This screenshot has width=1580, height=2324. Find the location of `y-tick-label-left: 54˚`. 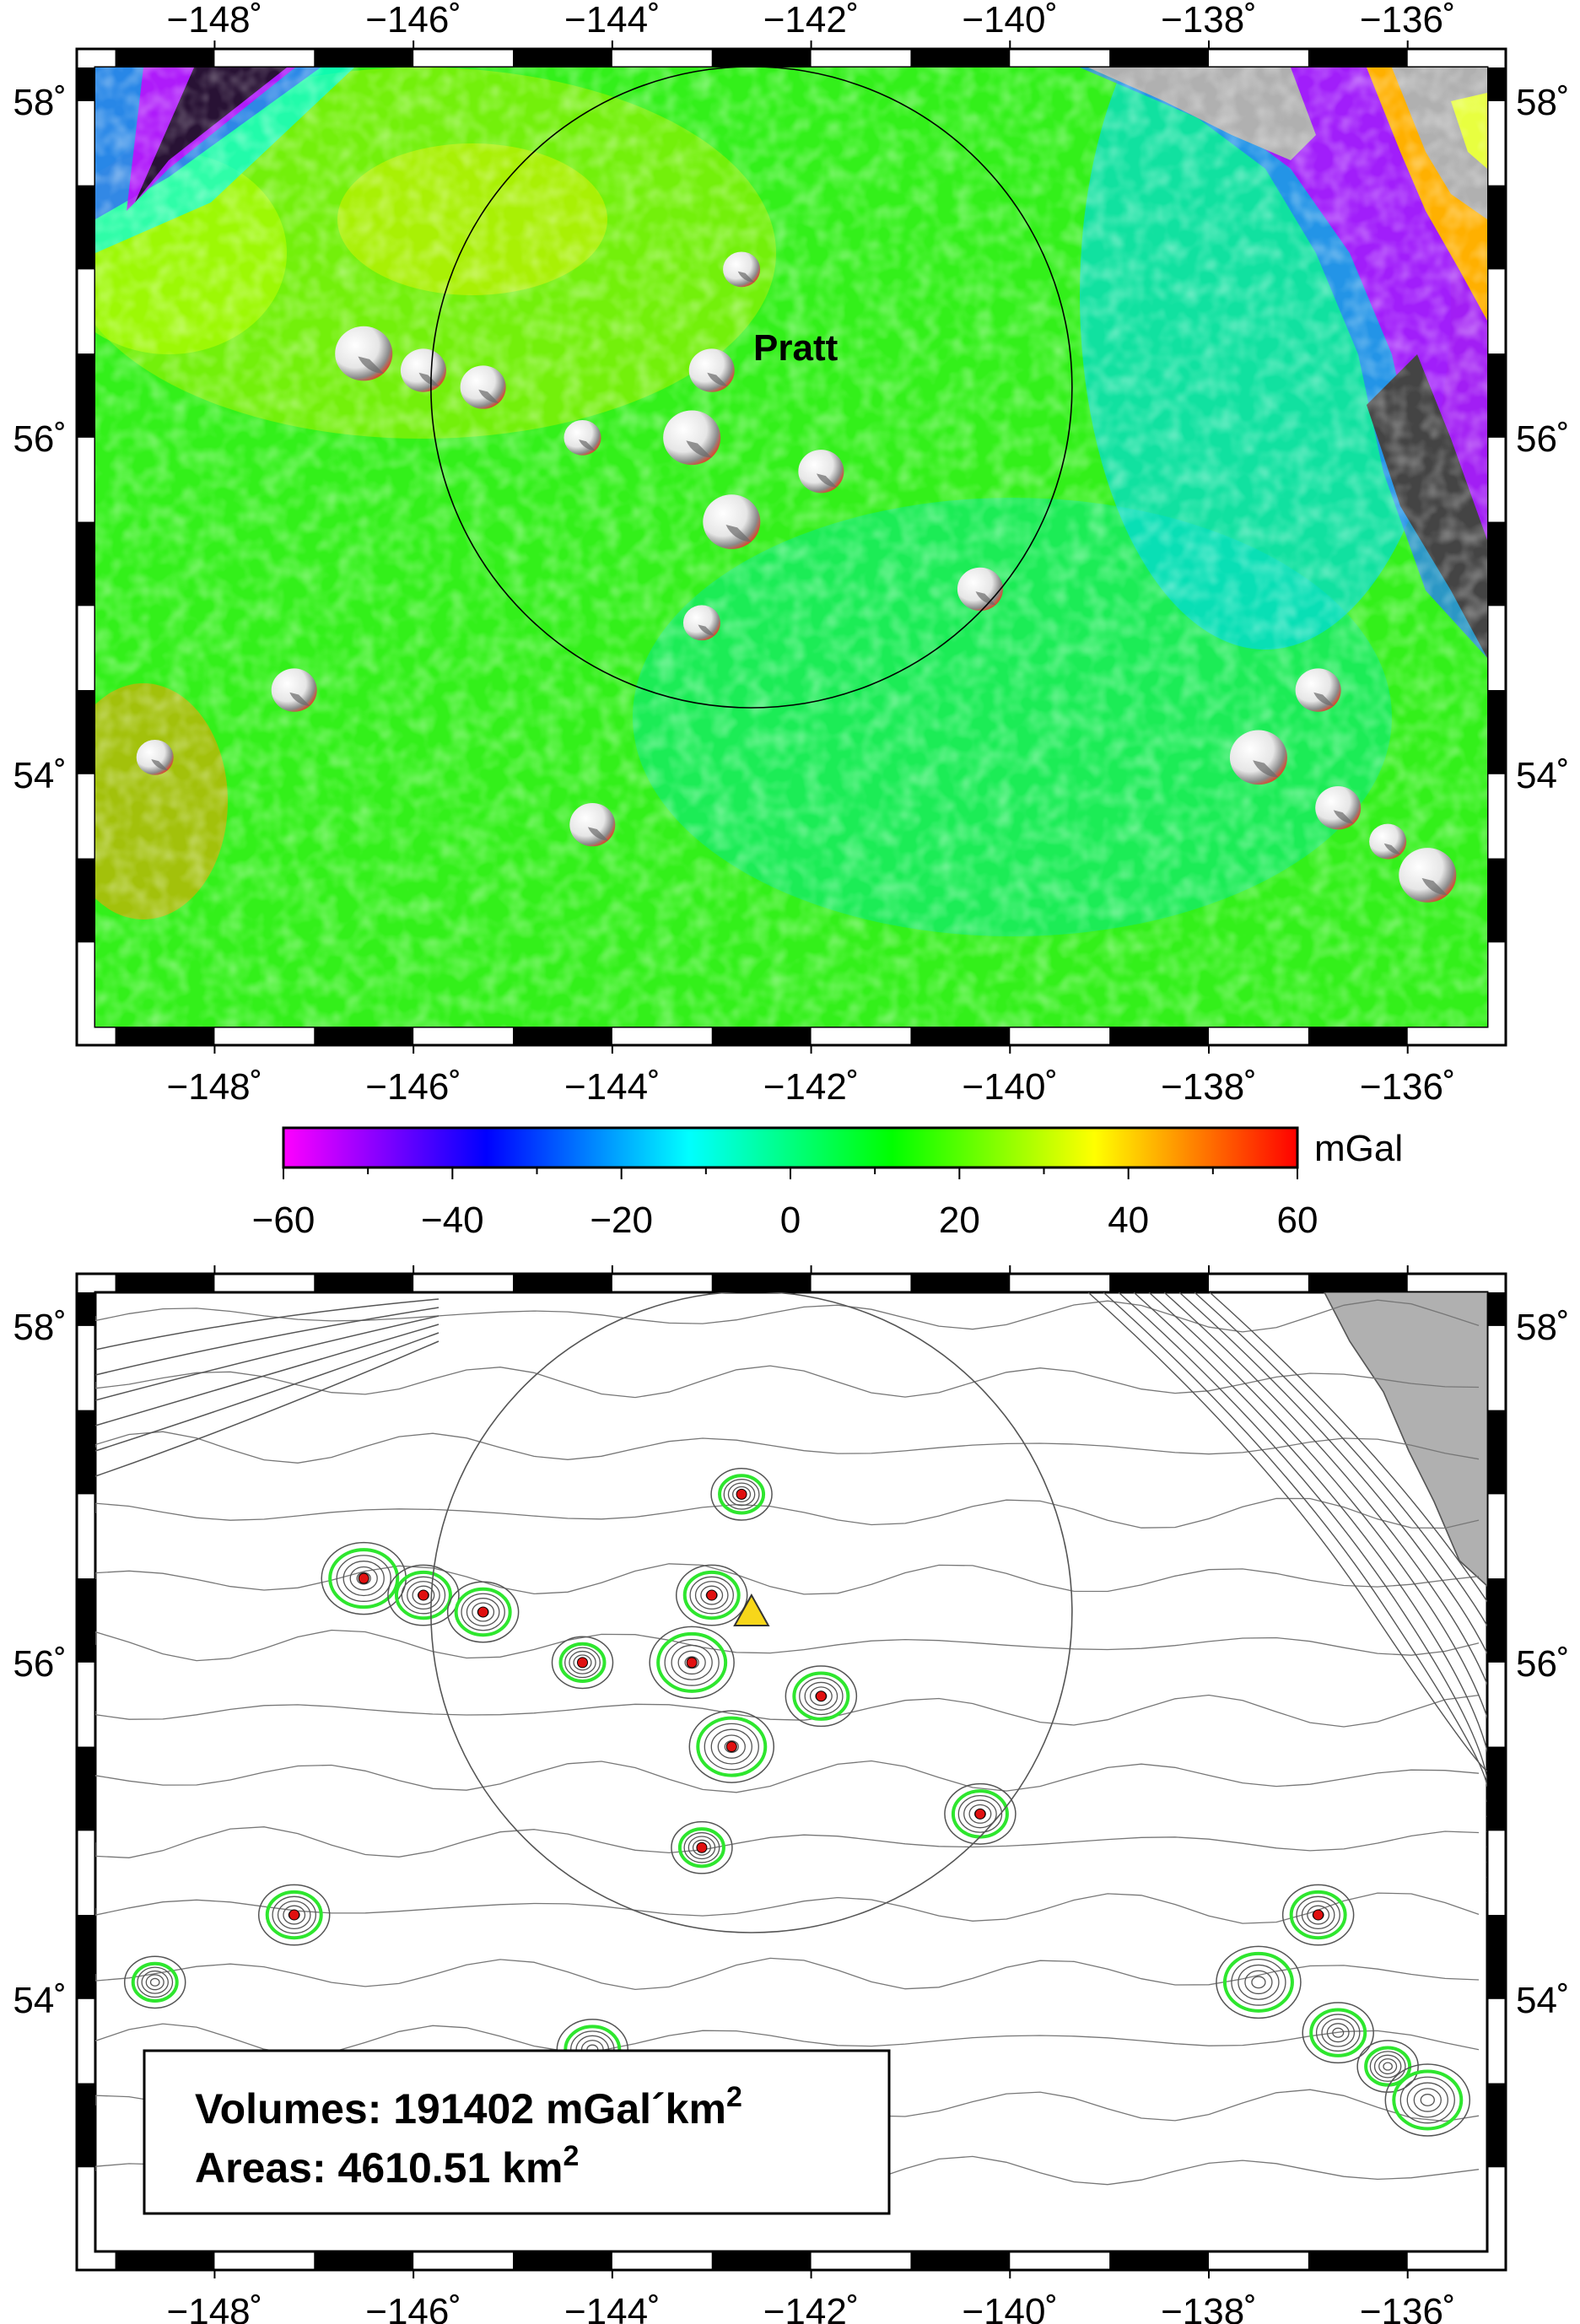

y-tick-label-left: 54˚ is located at coordinates (40, 775).